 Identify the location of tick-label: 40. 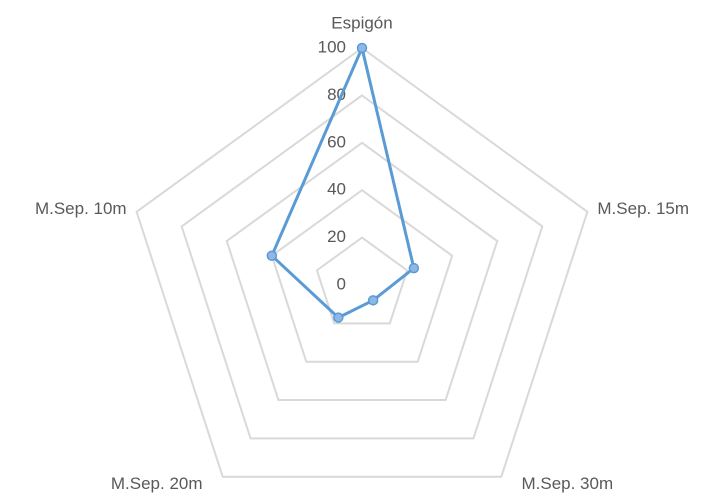
(336, 189).